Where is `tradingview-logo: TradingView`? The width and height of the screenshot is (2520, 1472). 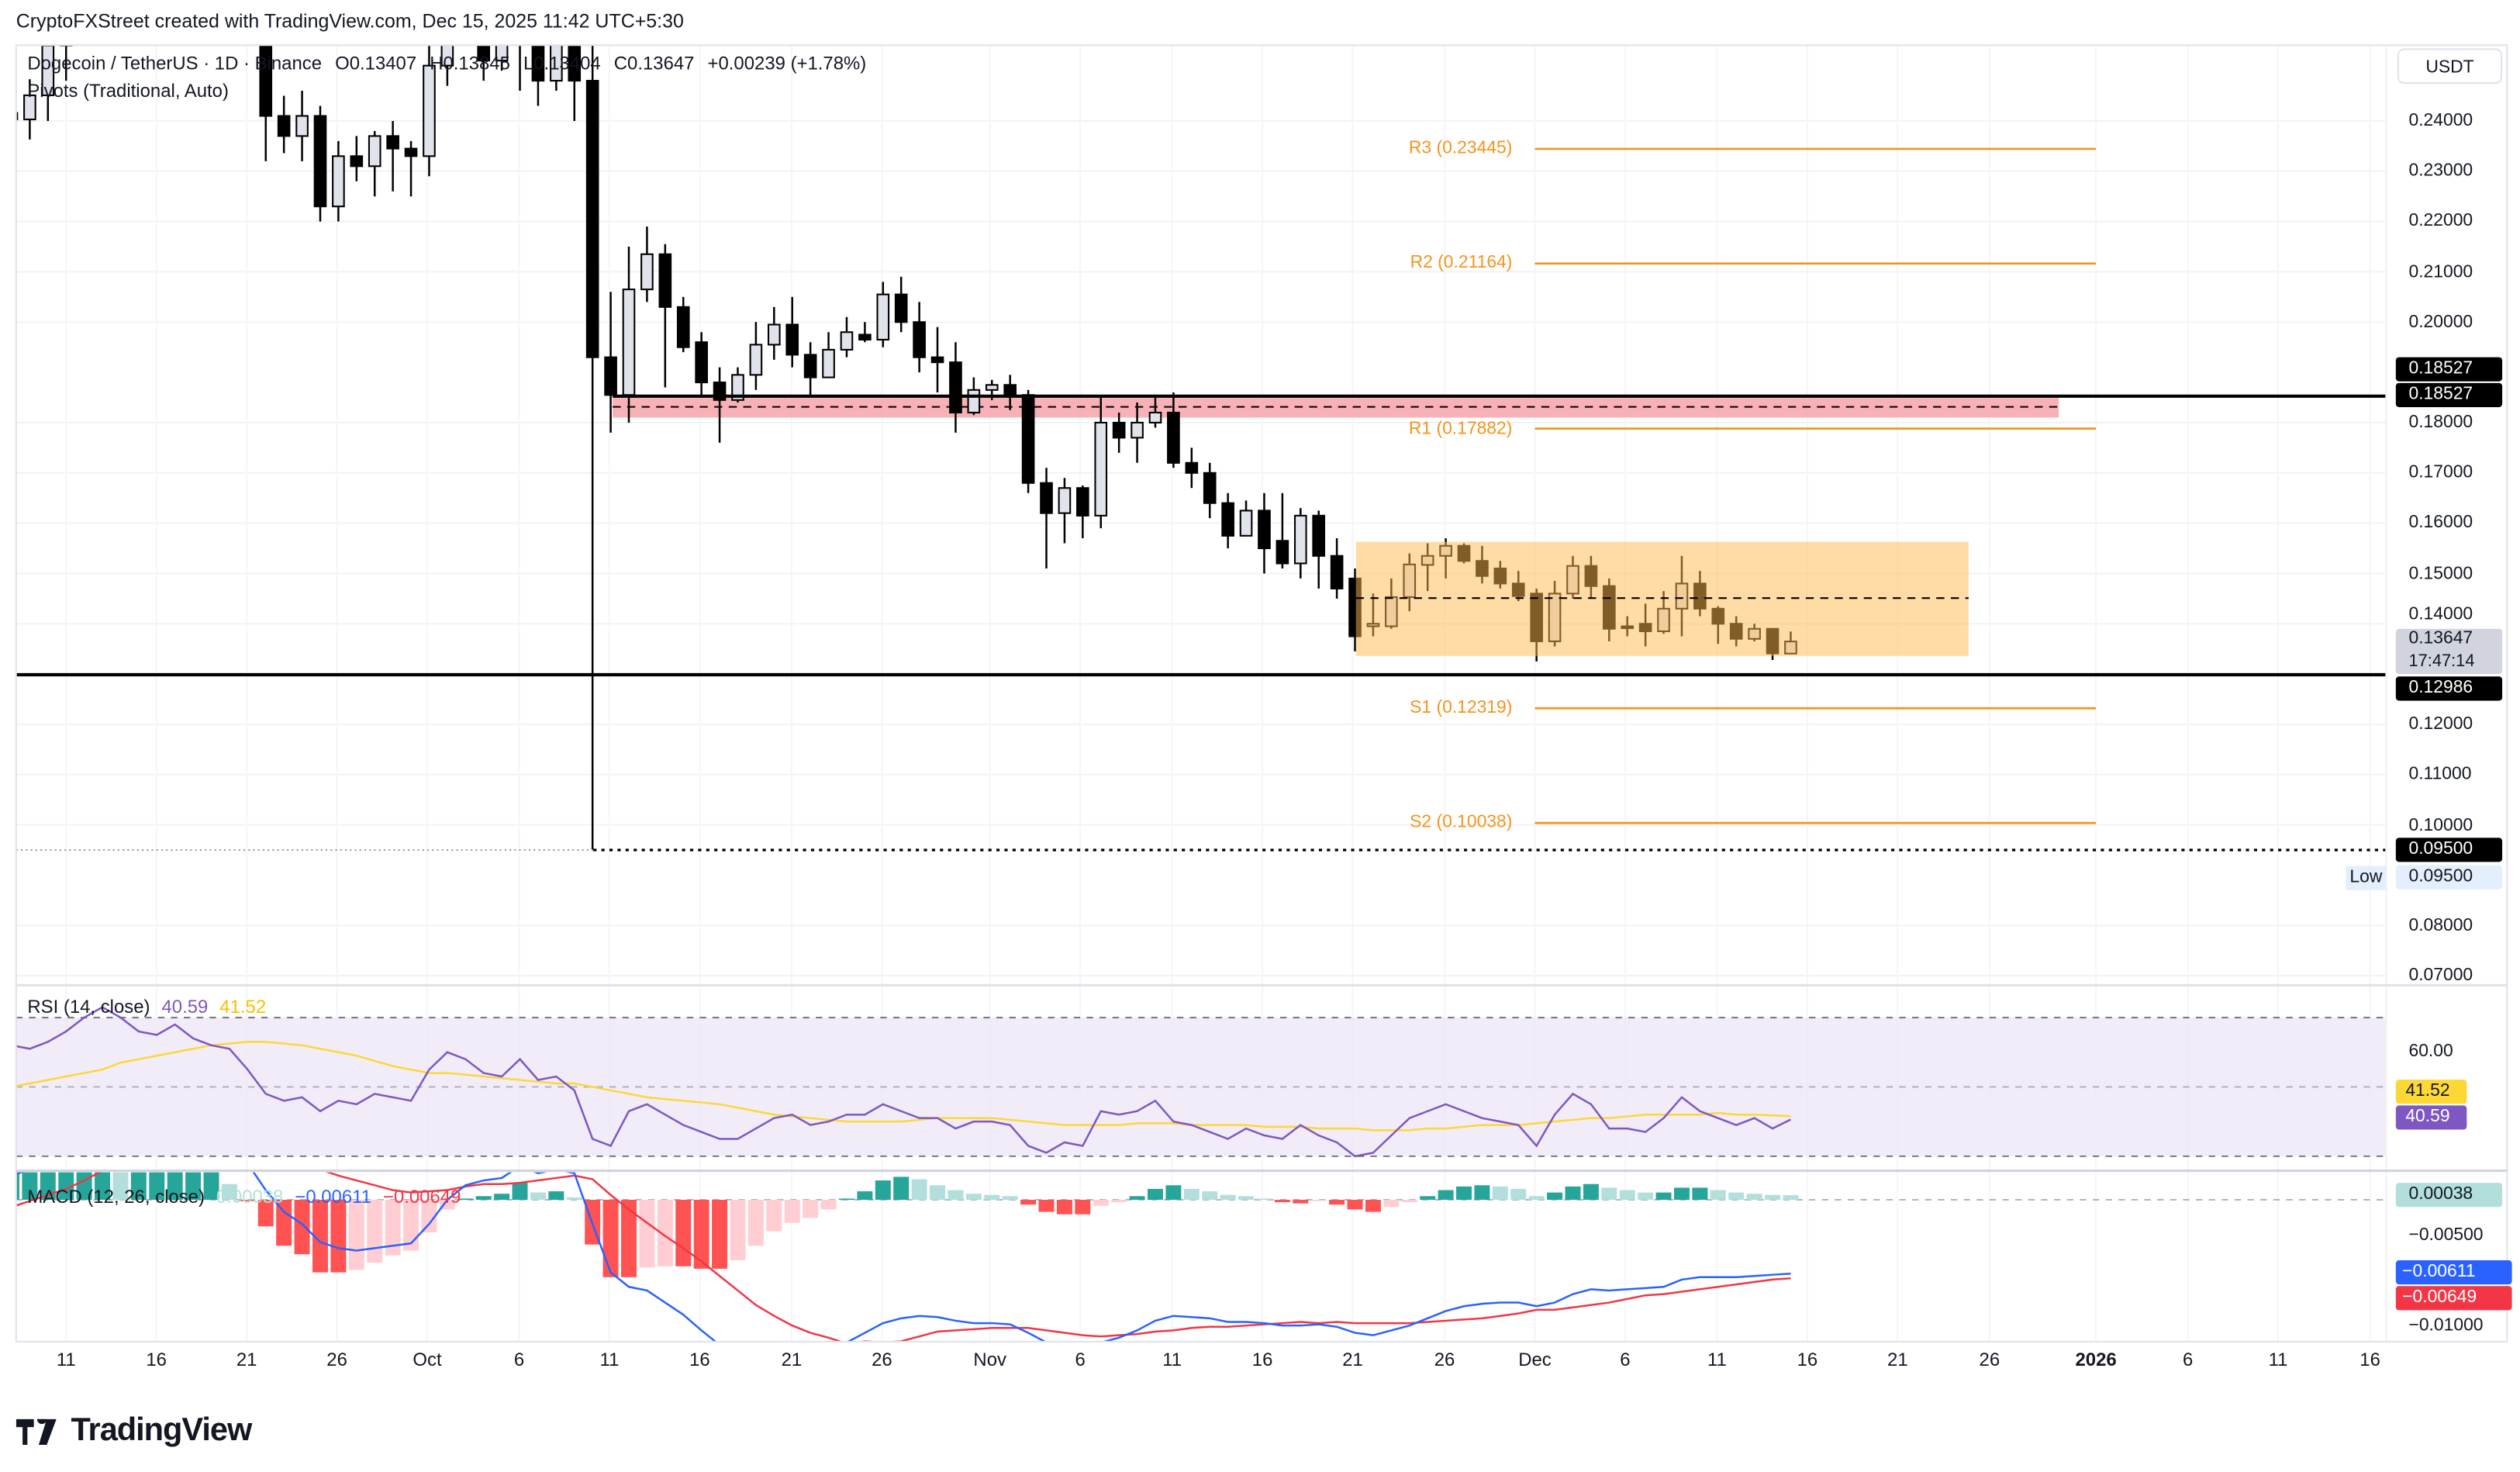
tradingview-logo: TradingView is located at coordinates (134, 1431).